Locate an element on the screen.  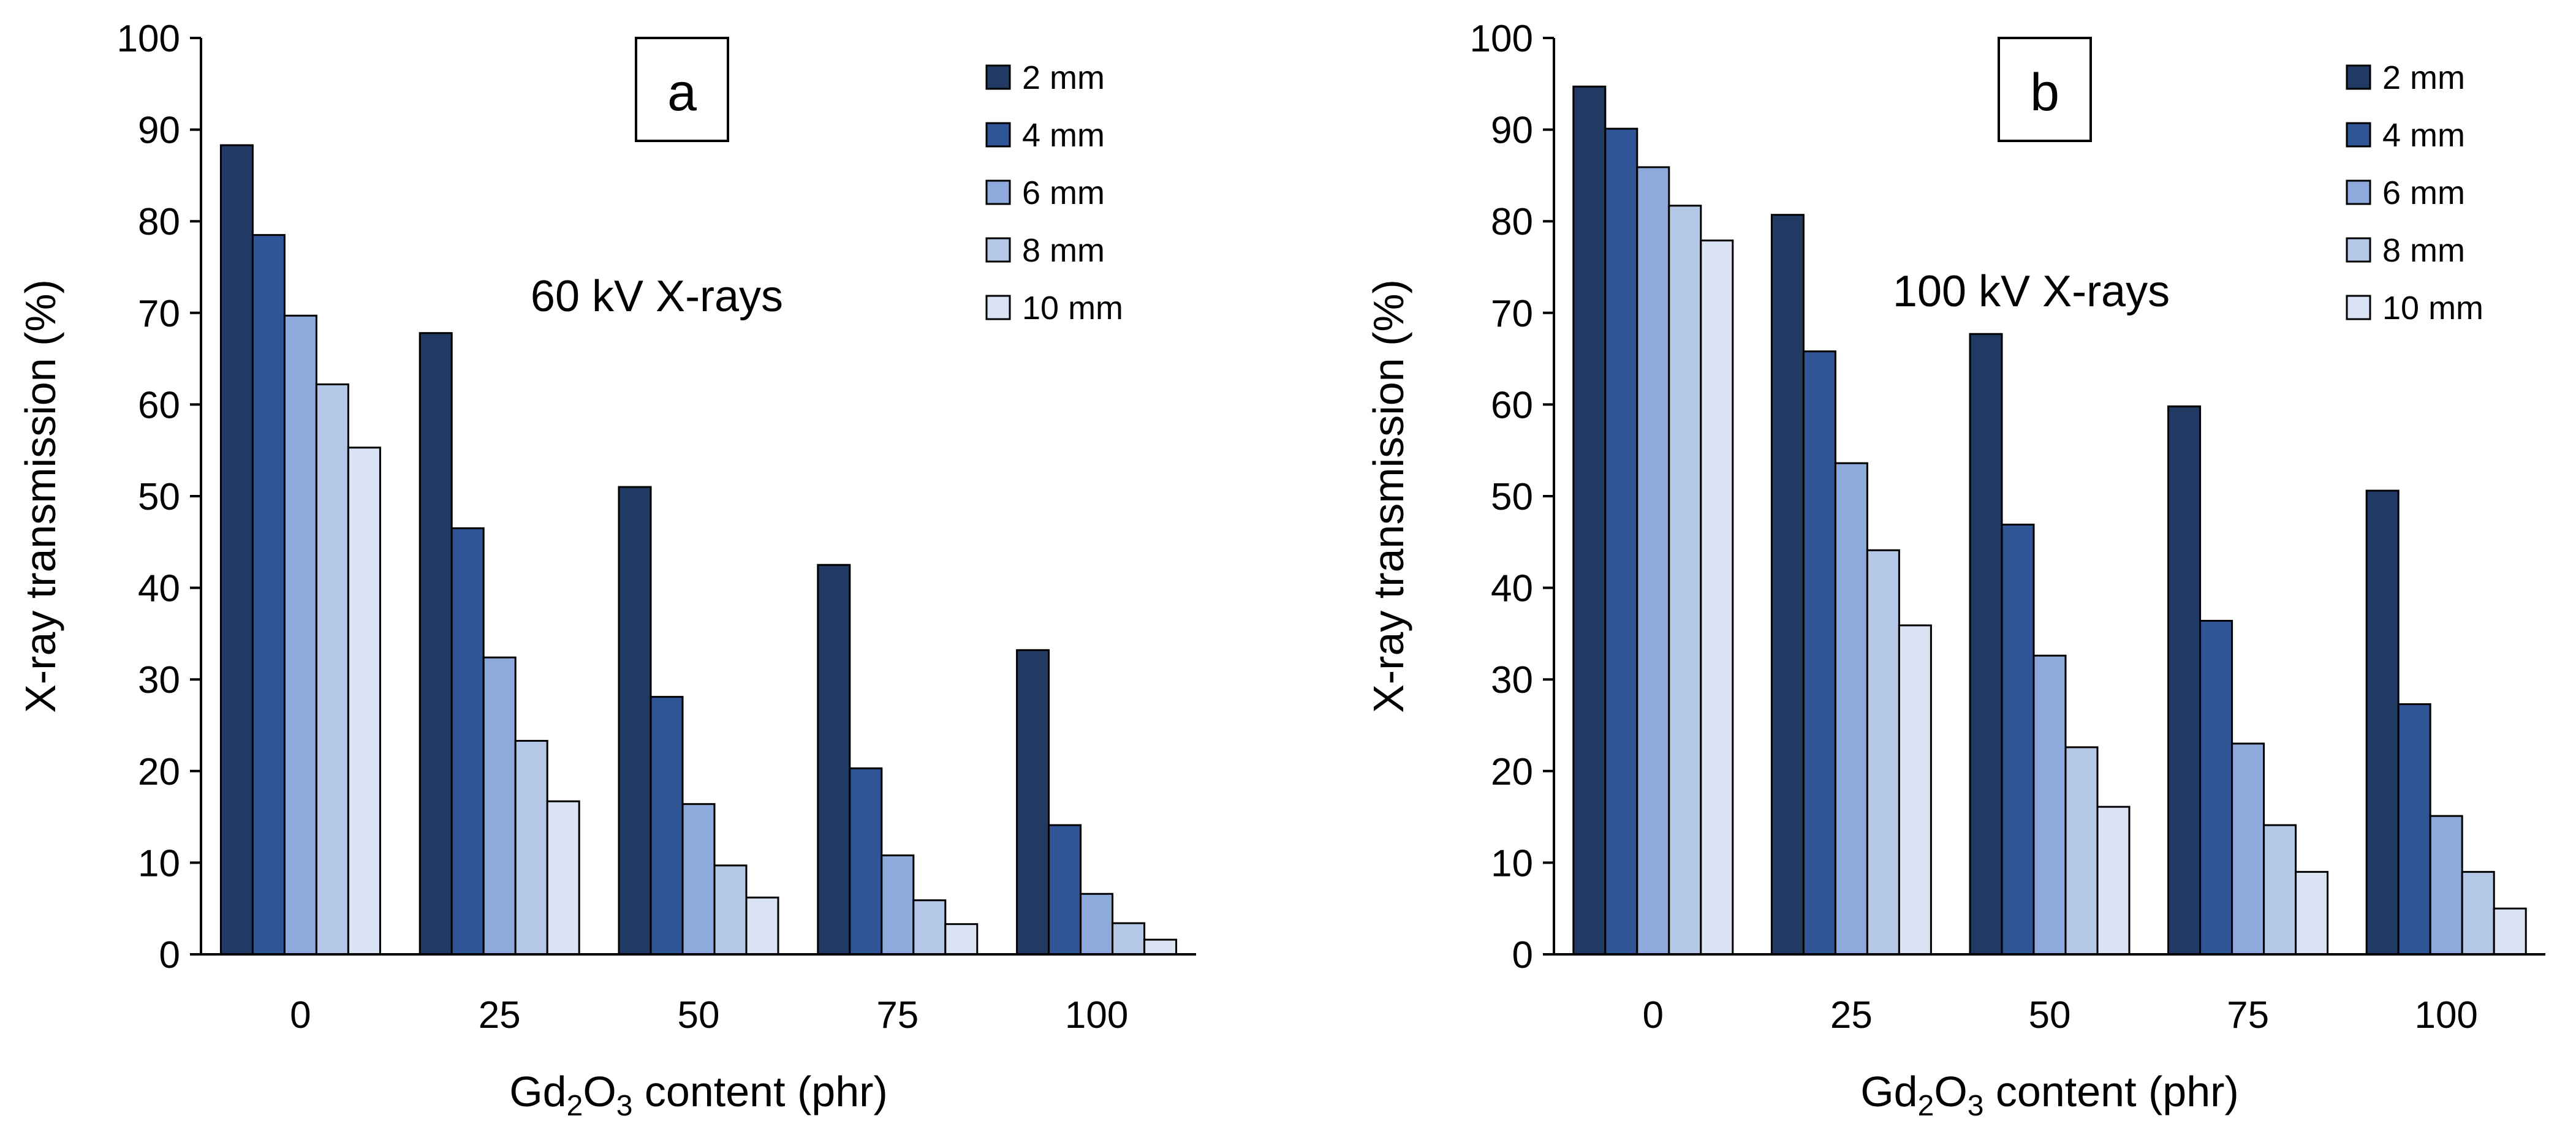
y-tick-label: 0 is located at coordinates (1522, 955).